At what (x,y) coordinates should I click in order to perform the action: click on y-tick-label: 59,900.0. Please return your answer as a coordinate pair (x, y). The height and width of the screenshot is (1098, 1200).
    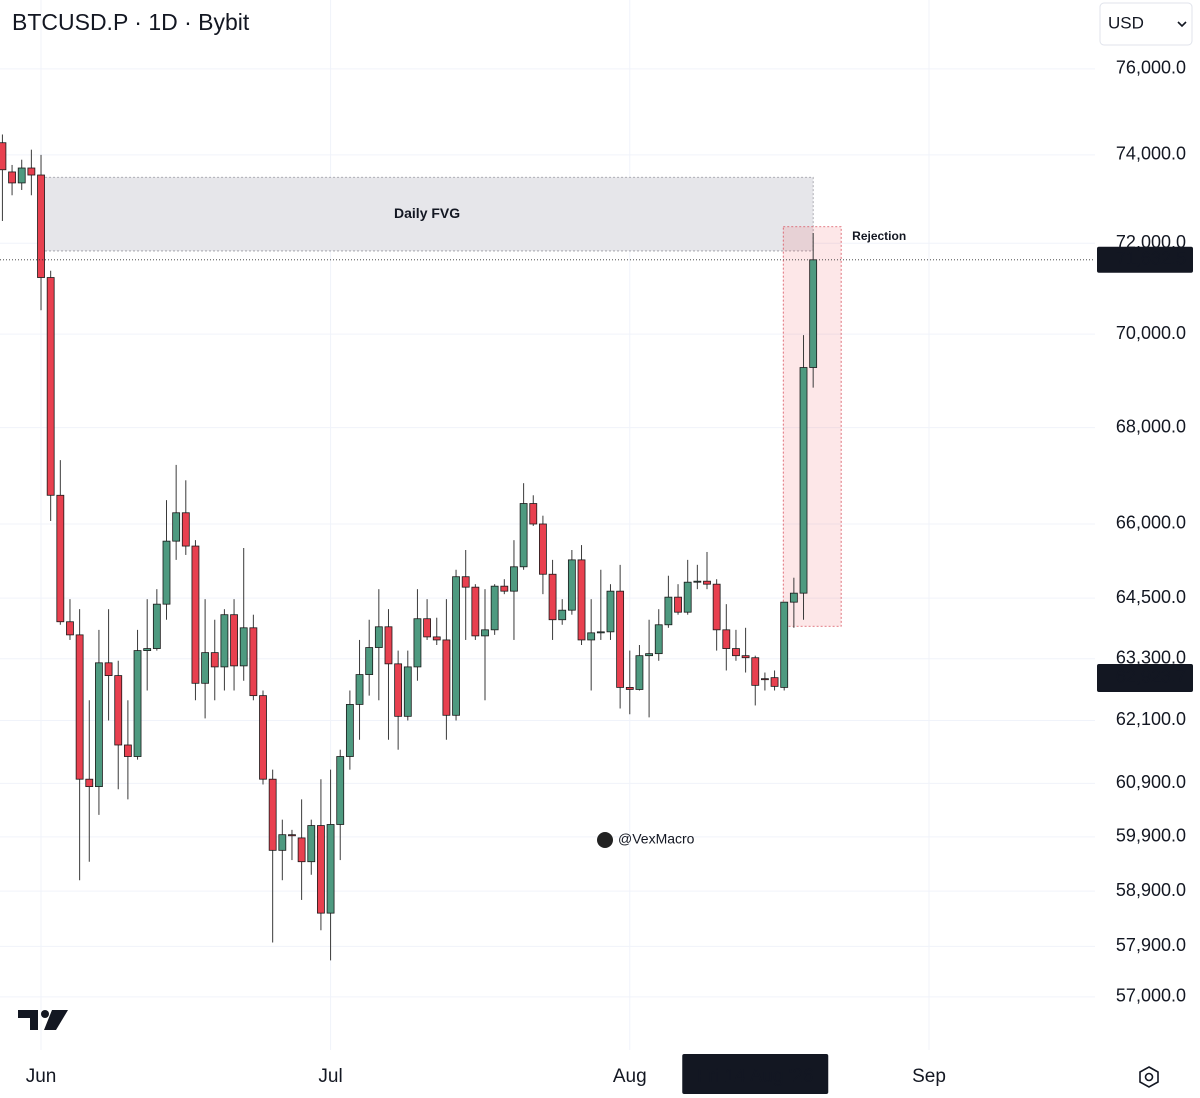
    Looking at the image, I should click on (1151, 836).